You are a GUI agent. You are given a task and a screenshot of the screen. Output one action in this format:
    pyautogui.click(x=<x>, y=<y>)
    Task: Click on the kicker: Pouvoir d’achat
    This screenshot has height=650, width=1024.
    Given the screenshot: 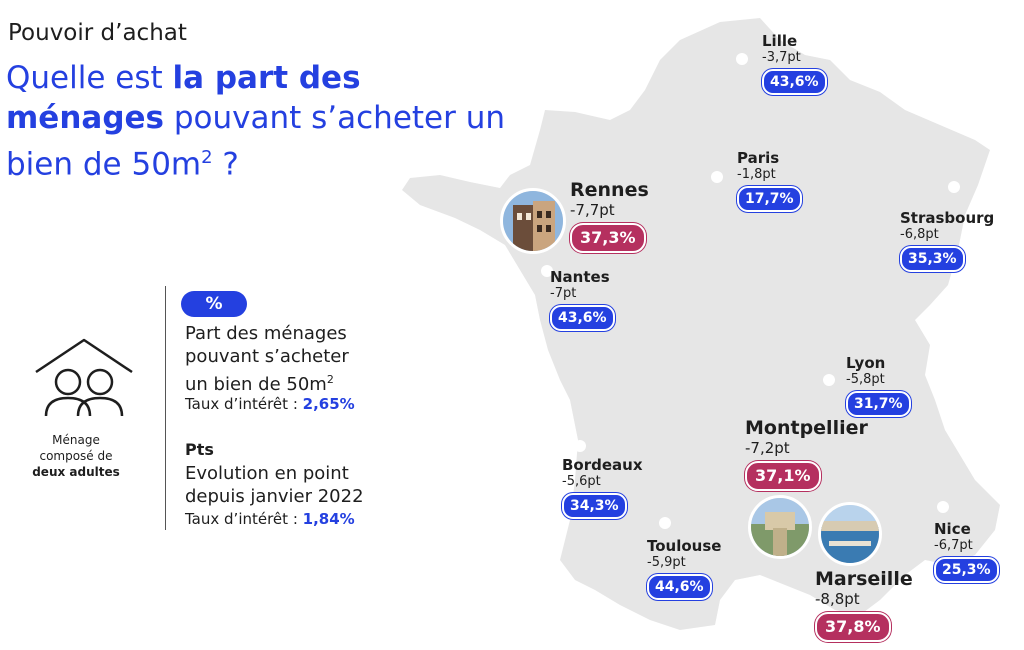 What is the action you would take?
    pyautogui.click(x=97, y=33)
    